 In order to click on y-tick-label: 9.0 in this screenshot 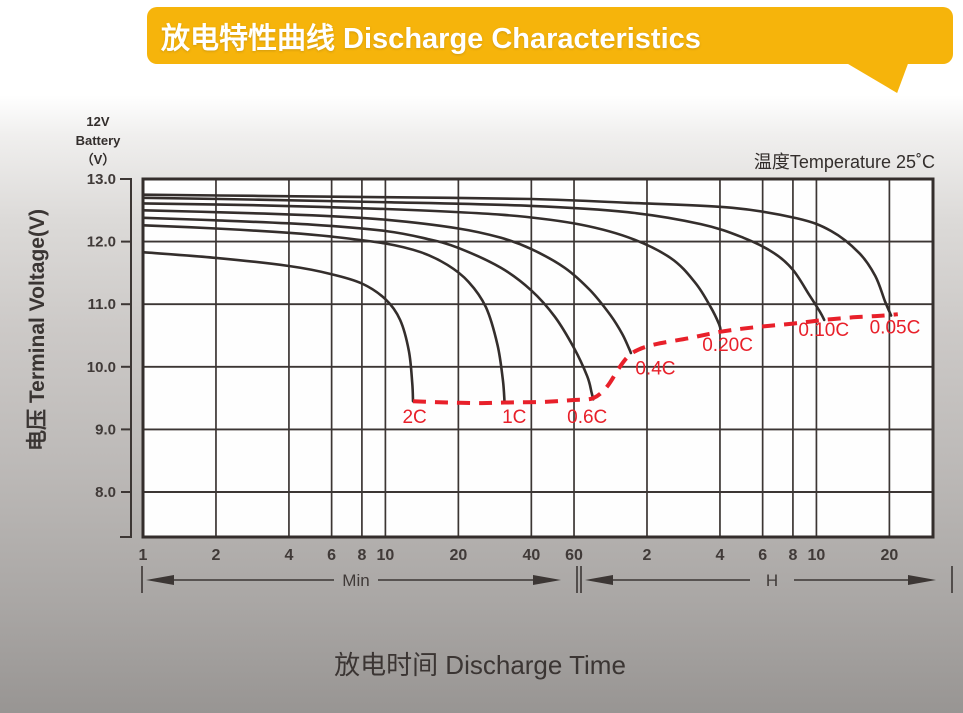, I will do `click(105, 429)`.